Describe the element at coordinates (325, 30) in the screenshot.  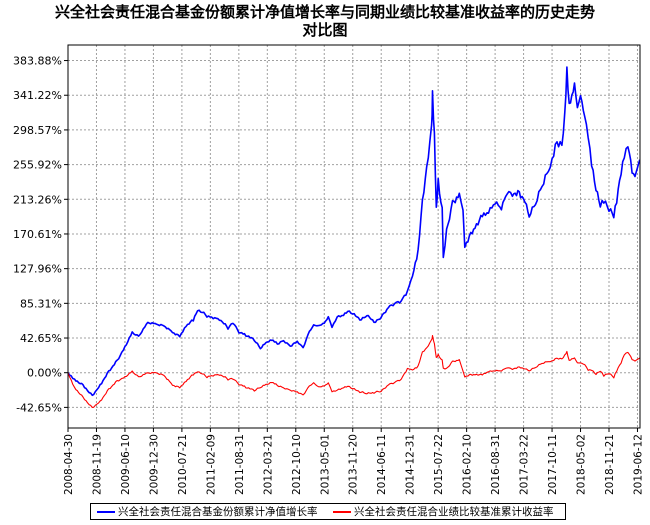
I see `chart-title-line2: 对比图` at that location.